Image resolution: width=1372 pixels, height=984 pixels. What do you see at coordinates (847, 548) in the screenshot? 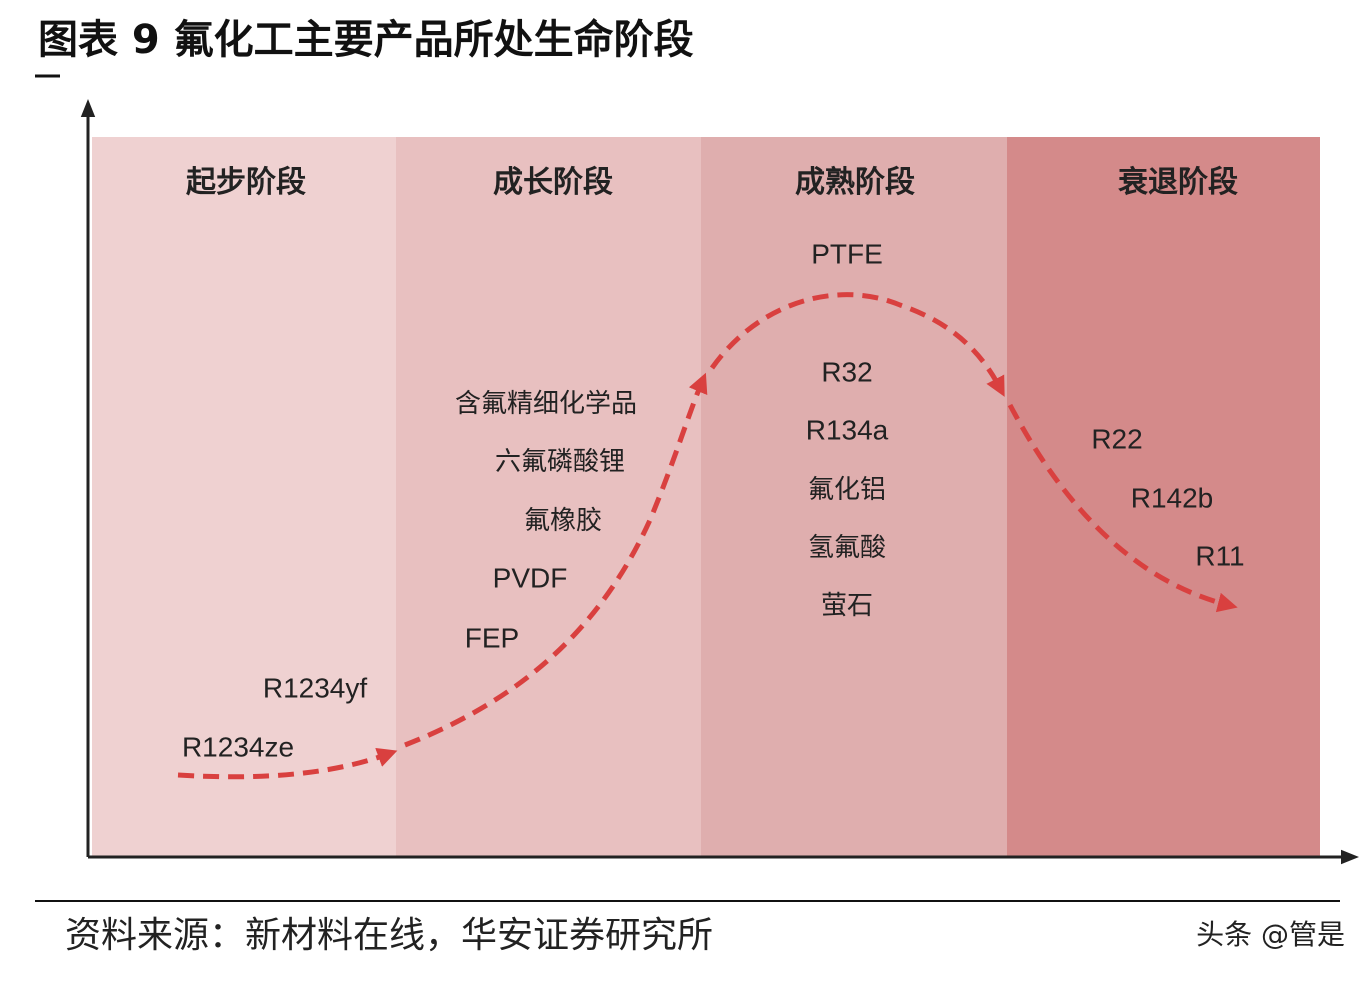
I see `product-label: 氢氟酸` at bounding box center [847, 548].